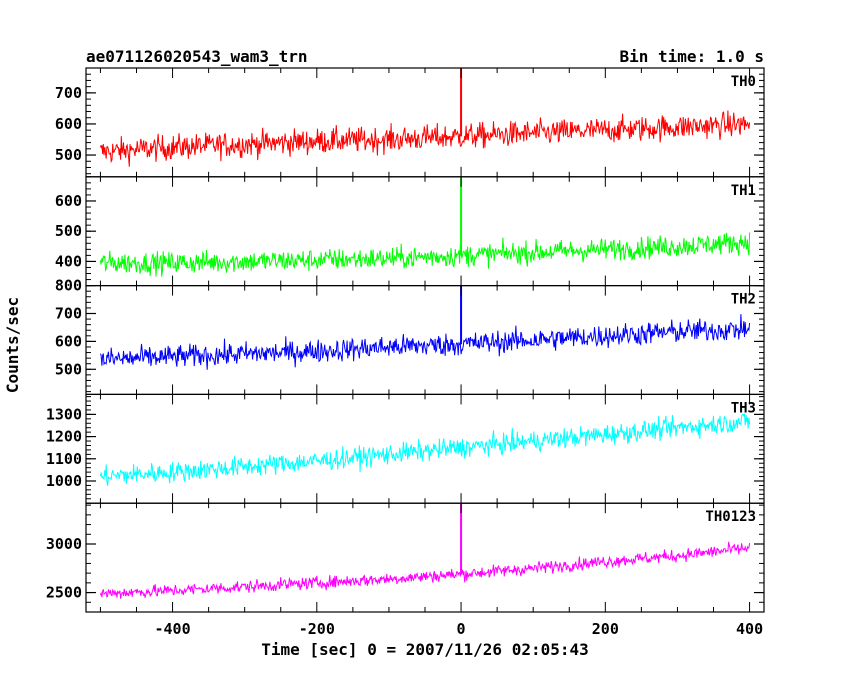 This screenshot has width=850, height=680. I want to click on y-tick-label: 1000, so click(64, 481).